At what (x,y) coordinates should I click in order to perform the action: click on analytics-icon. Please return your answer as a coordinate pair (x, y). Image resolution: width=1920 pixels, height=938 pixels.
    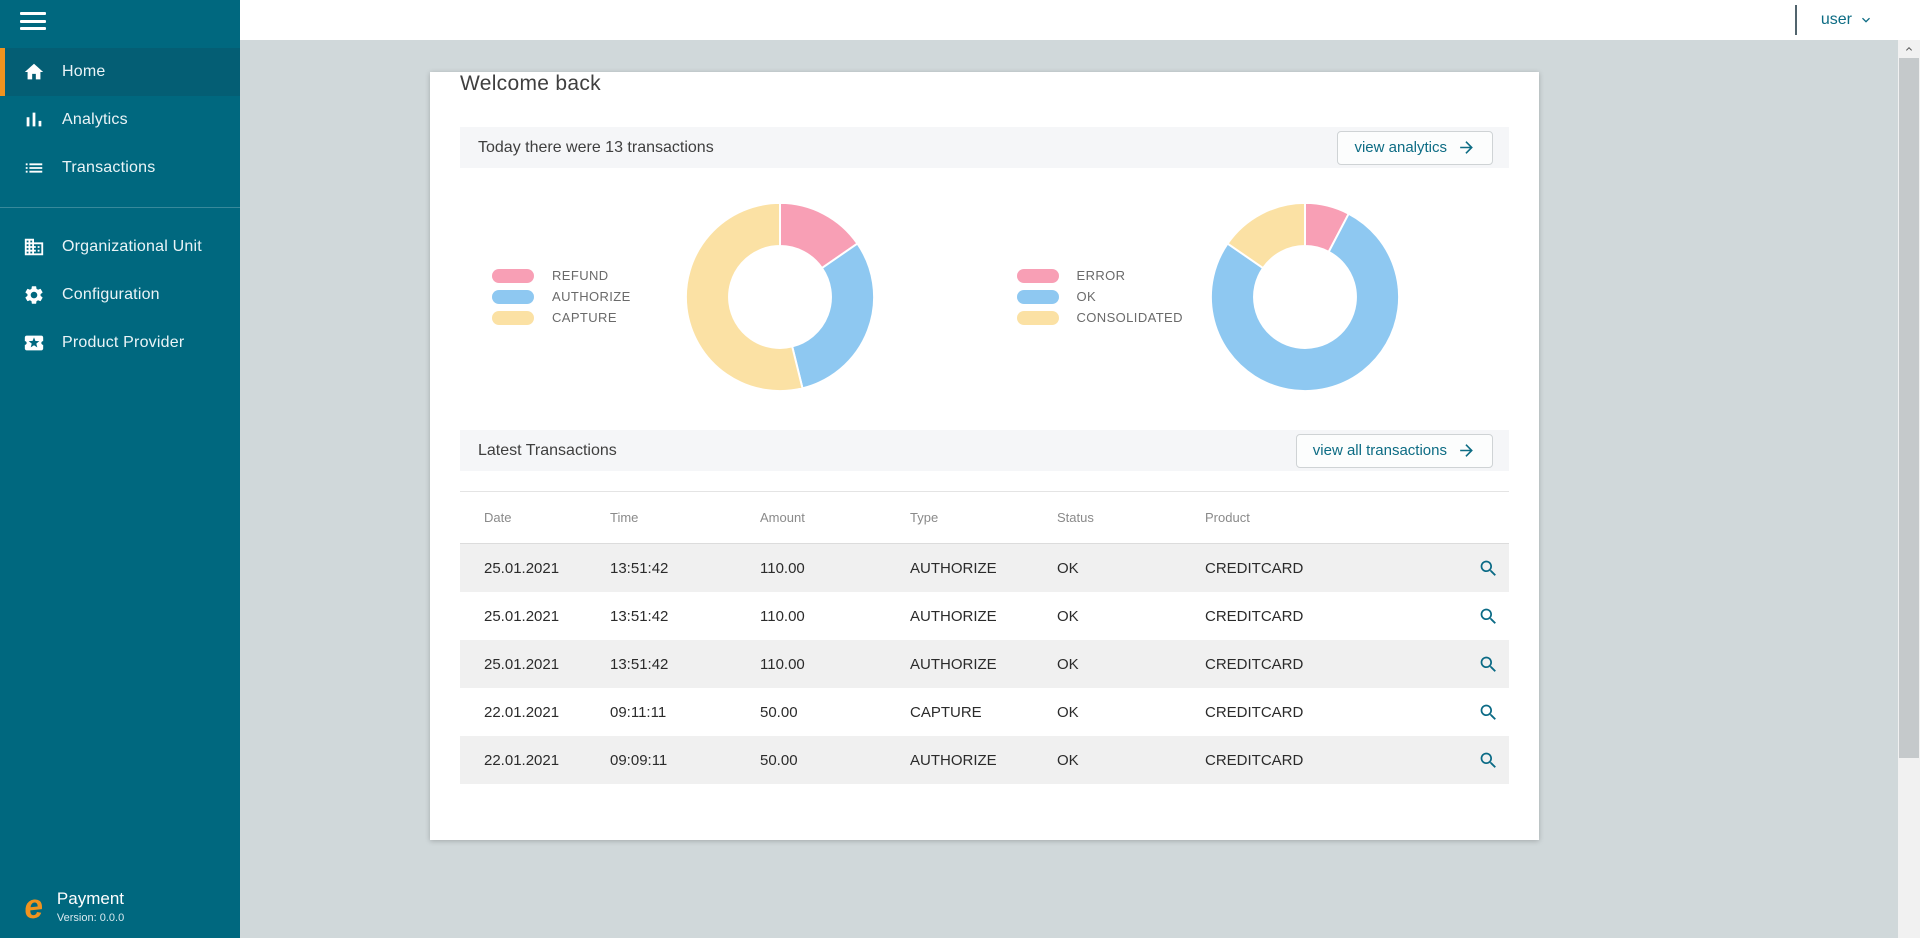
    Looking at the image, I should click on (34, 120).